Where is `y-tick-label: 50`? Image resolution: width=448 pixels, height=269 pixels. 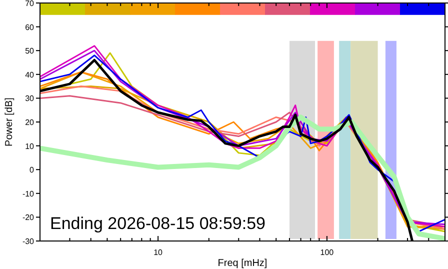
y-tick-label: 50 is located at coordinates (30, 51).